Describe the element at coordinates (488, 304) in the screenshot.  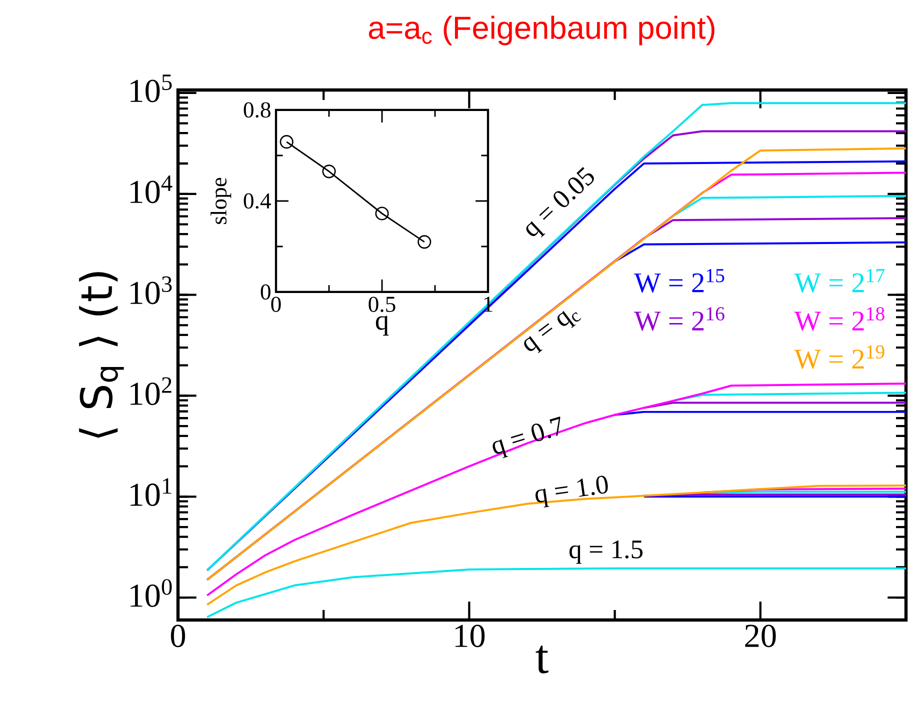
I see `x-tick-label: 1` at that location.